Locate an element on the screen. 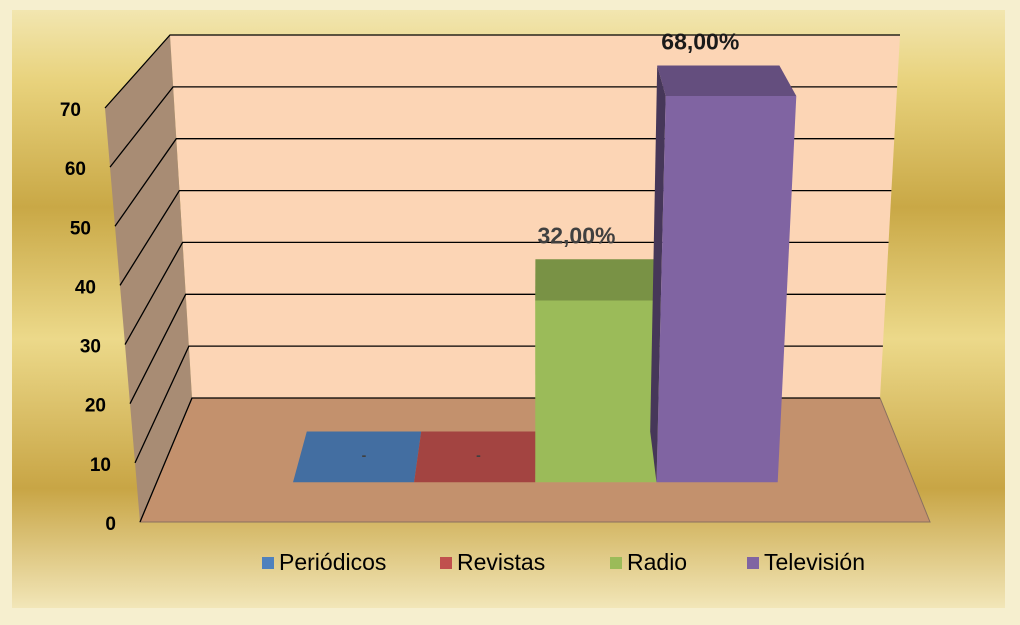 The image size is (1020, 625). y-tick-label: 50 is located at coordinates (80, 228).